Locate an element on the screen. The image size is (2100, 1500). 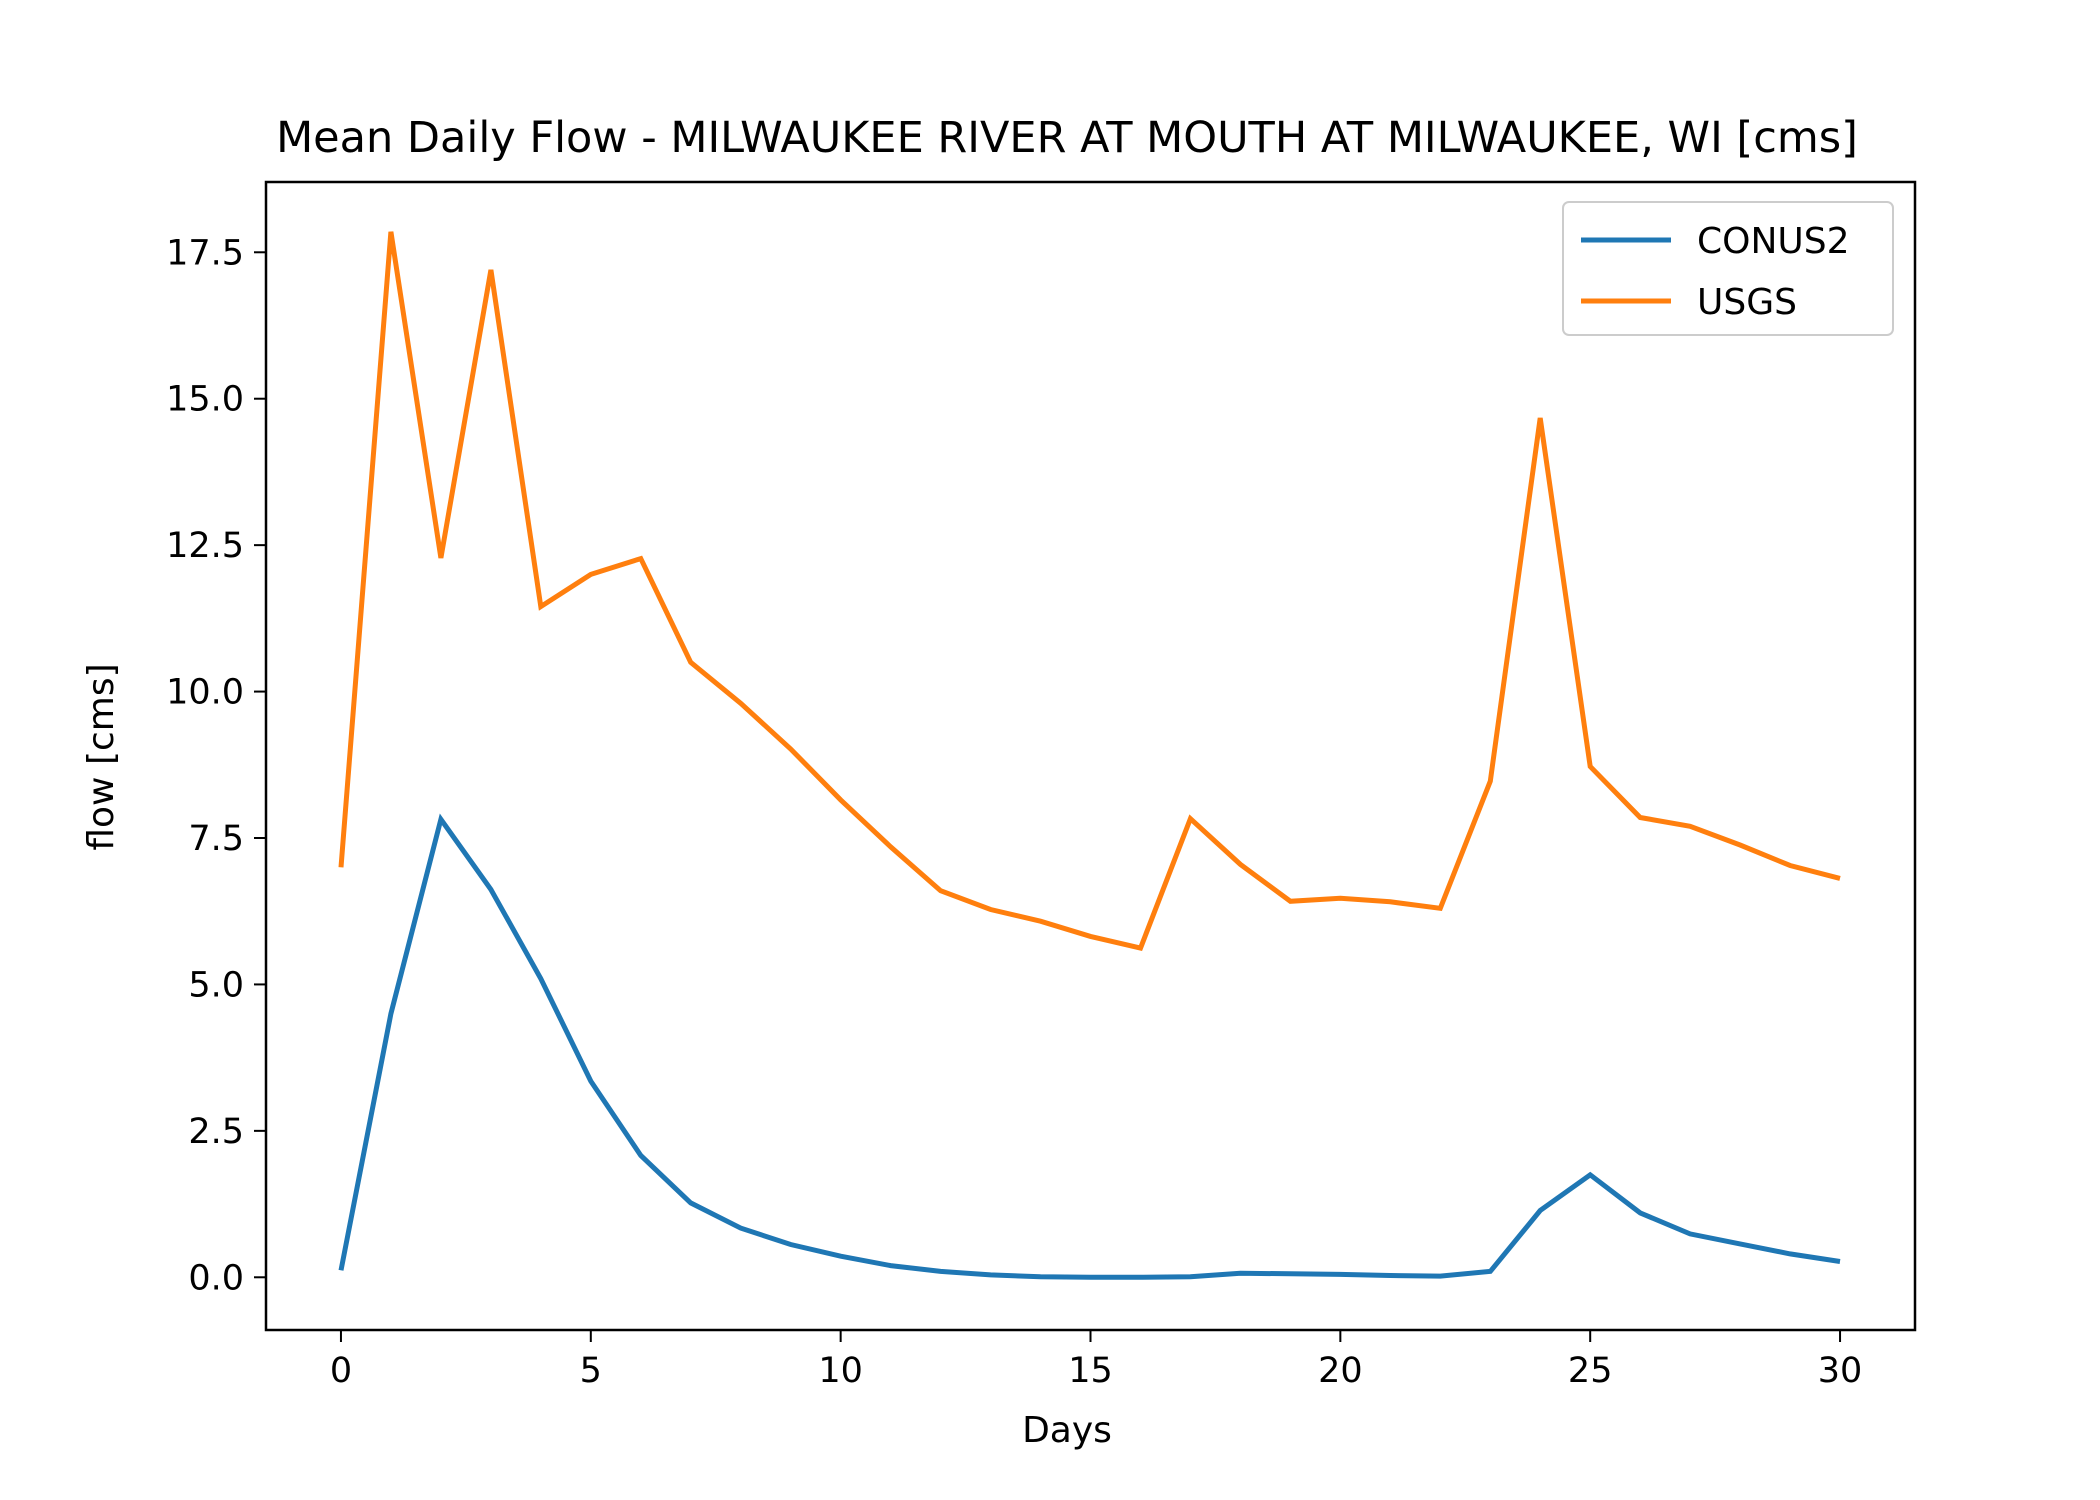
y-tick-label: 10.0 is located at coordinates (205, 693).